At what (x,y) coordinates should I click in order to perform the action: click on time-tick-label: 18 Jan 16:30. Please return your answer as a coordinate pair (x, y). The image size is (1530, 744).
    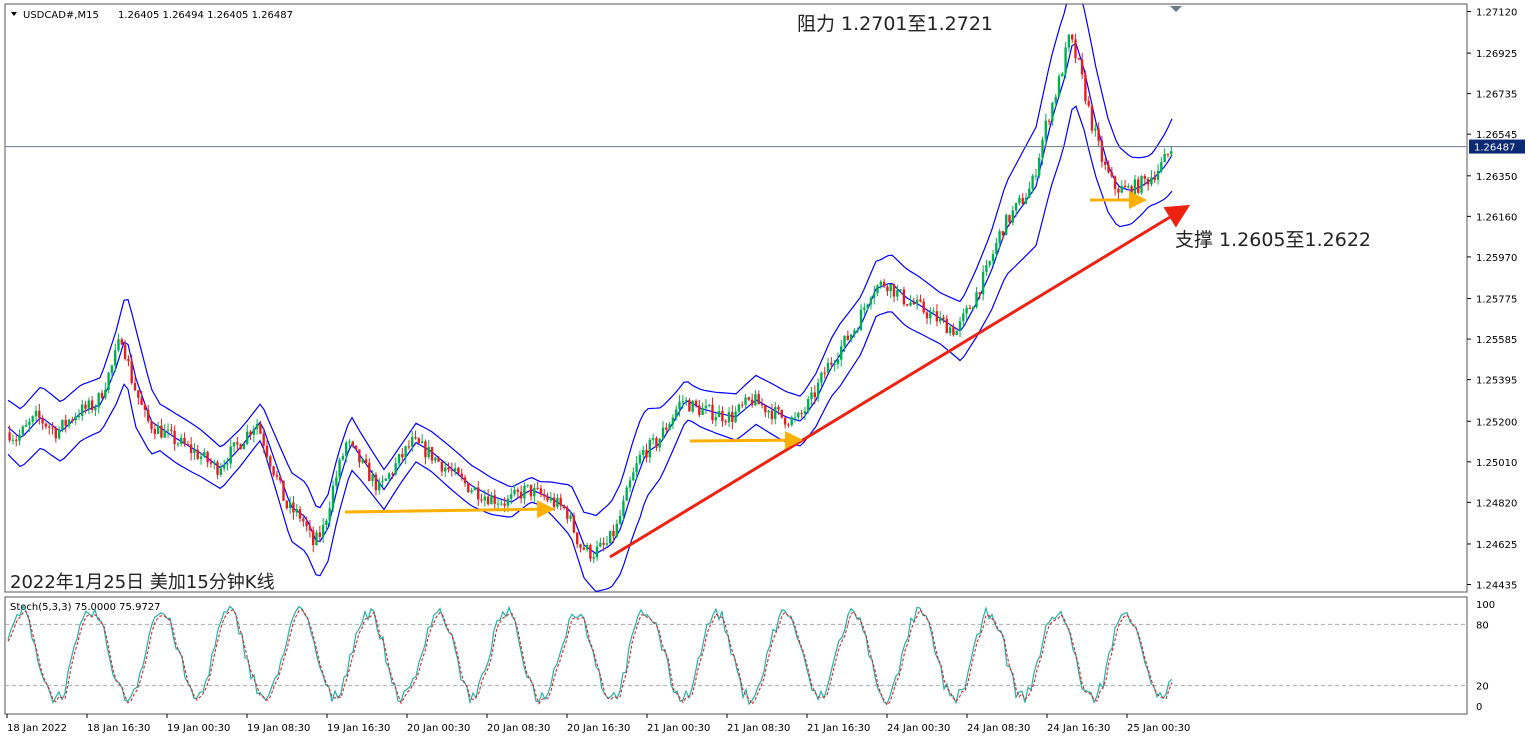
    Looking at the image, I should click on (118, 728).